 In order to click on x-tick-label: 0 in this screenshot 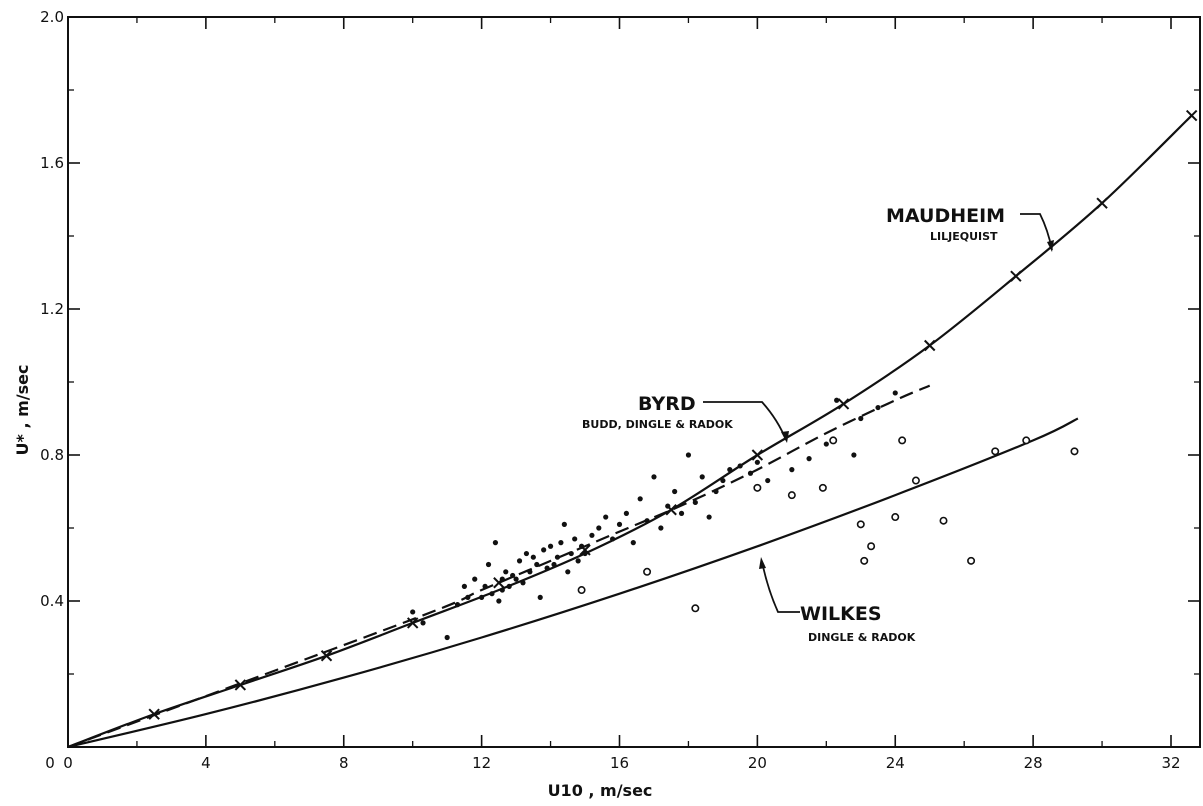, I will do `click(68, 763)`.